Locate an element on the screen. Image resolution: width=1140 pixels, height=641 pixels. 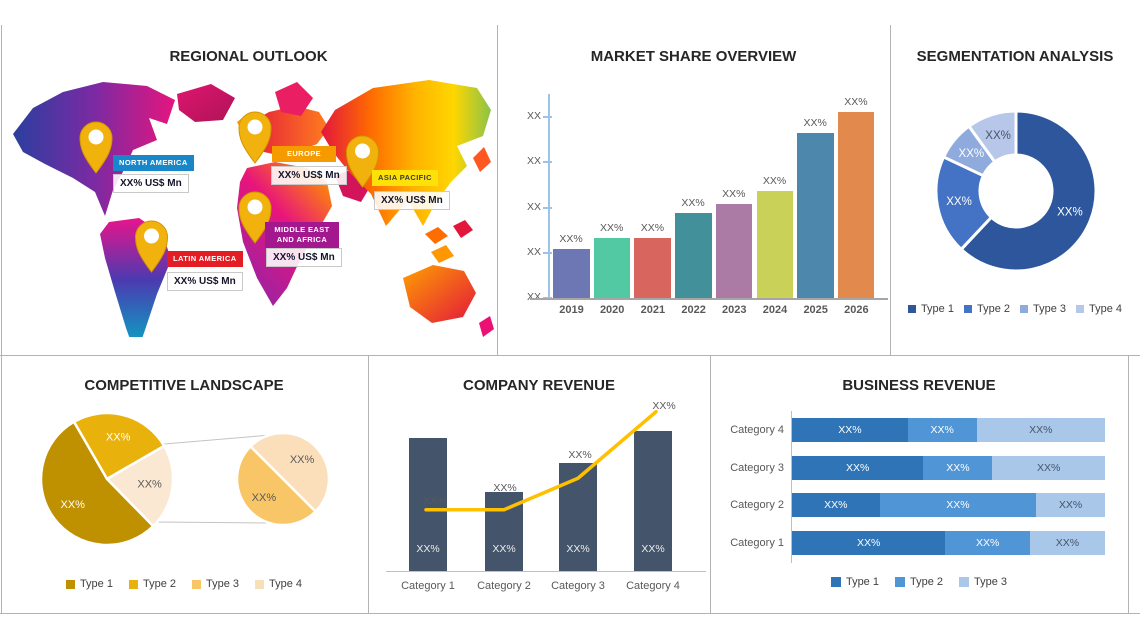
bar-2026 is located at coordinates (856, 204).